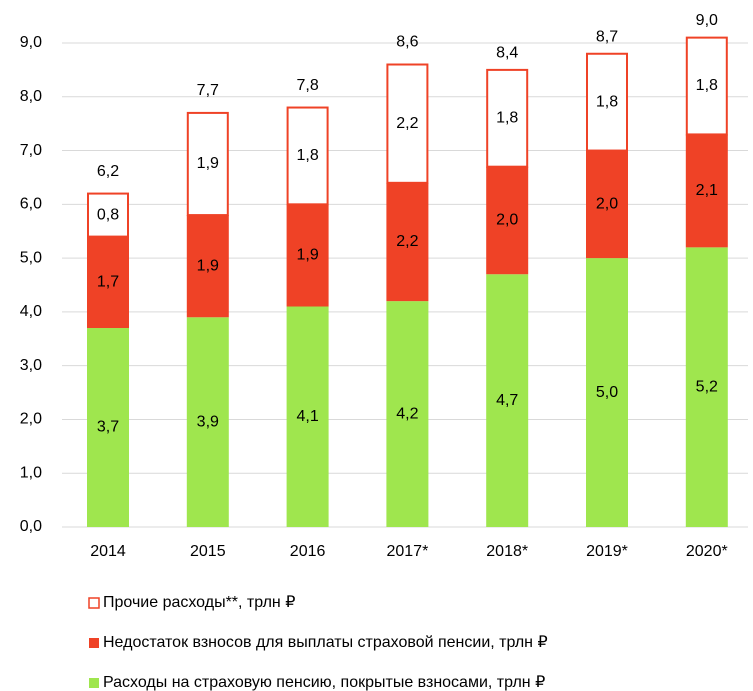 This screenshot has height=691, width=753. What do you see at coordinates (31, 472) in the screenshot?
I see `y-tick-label: 1,0` at bounding box center [31, 472].